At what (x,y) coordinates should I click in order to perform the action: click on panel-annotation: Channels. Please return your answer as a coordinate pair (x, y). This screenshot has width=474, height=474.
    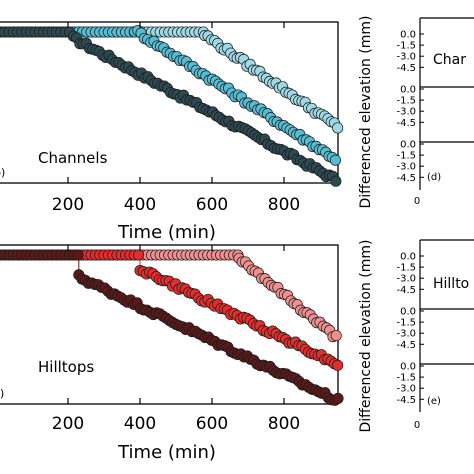
    Looking at the image, I should click on (73, 158).